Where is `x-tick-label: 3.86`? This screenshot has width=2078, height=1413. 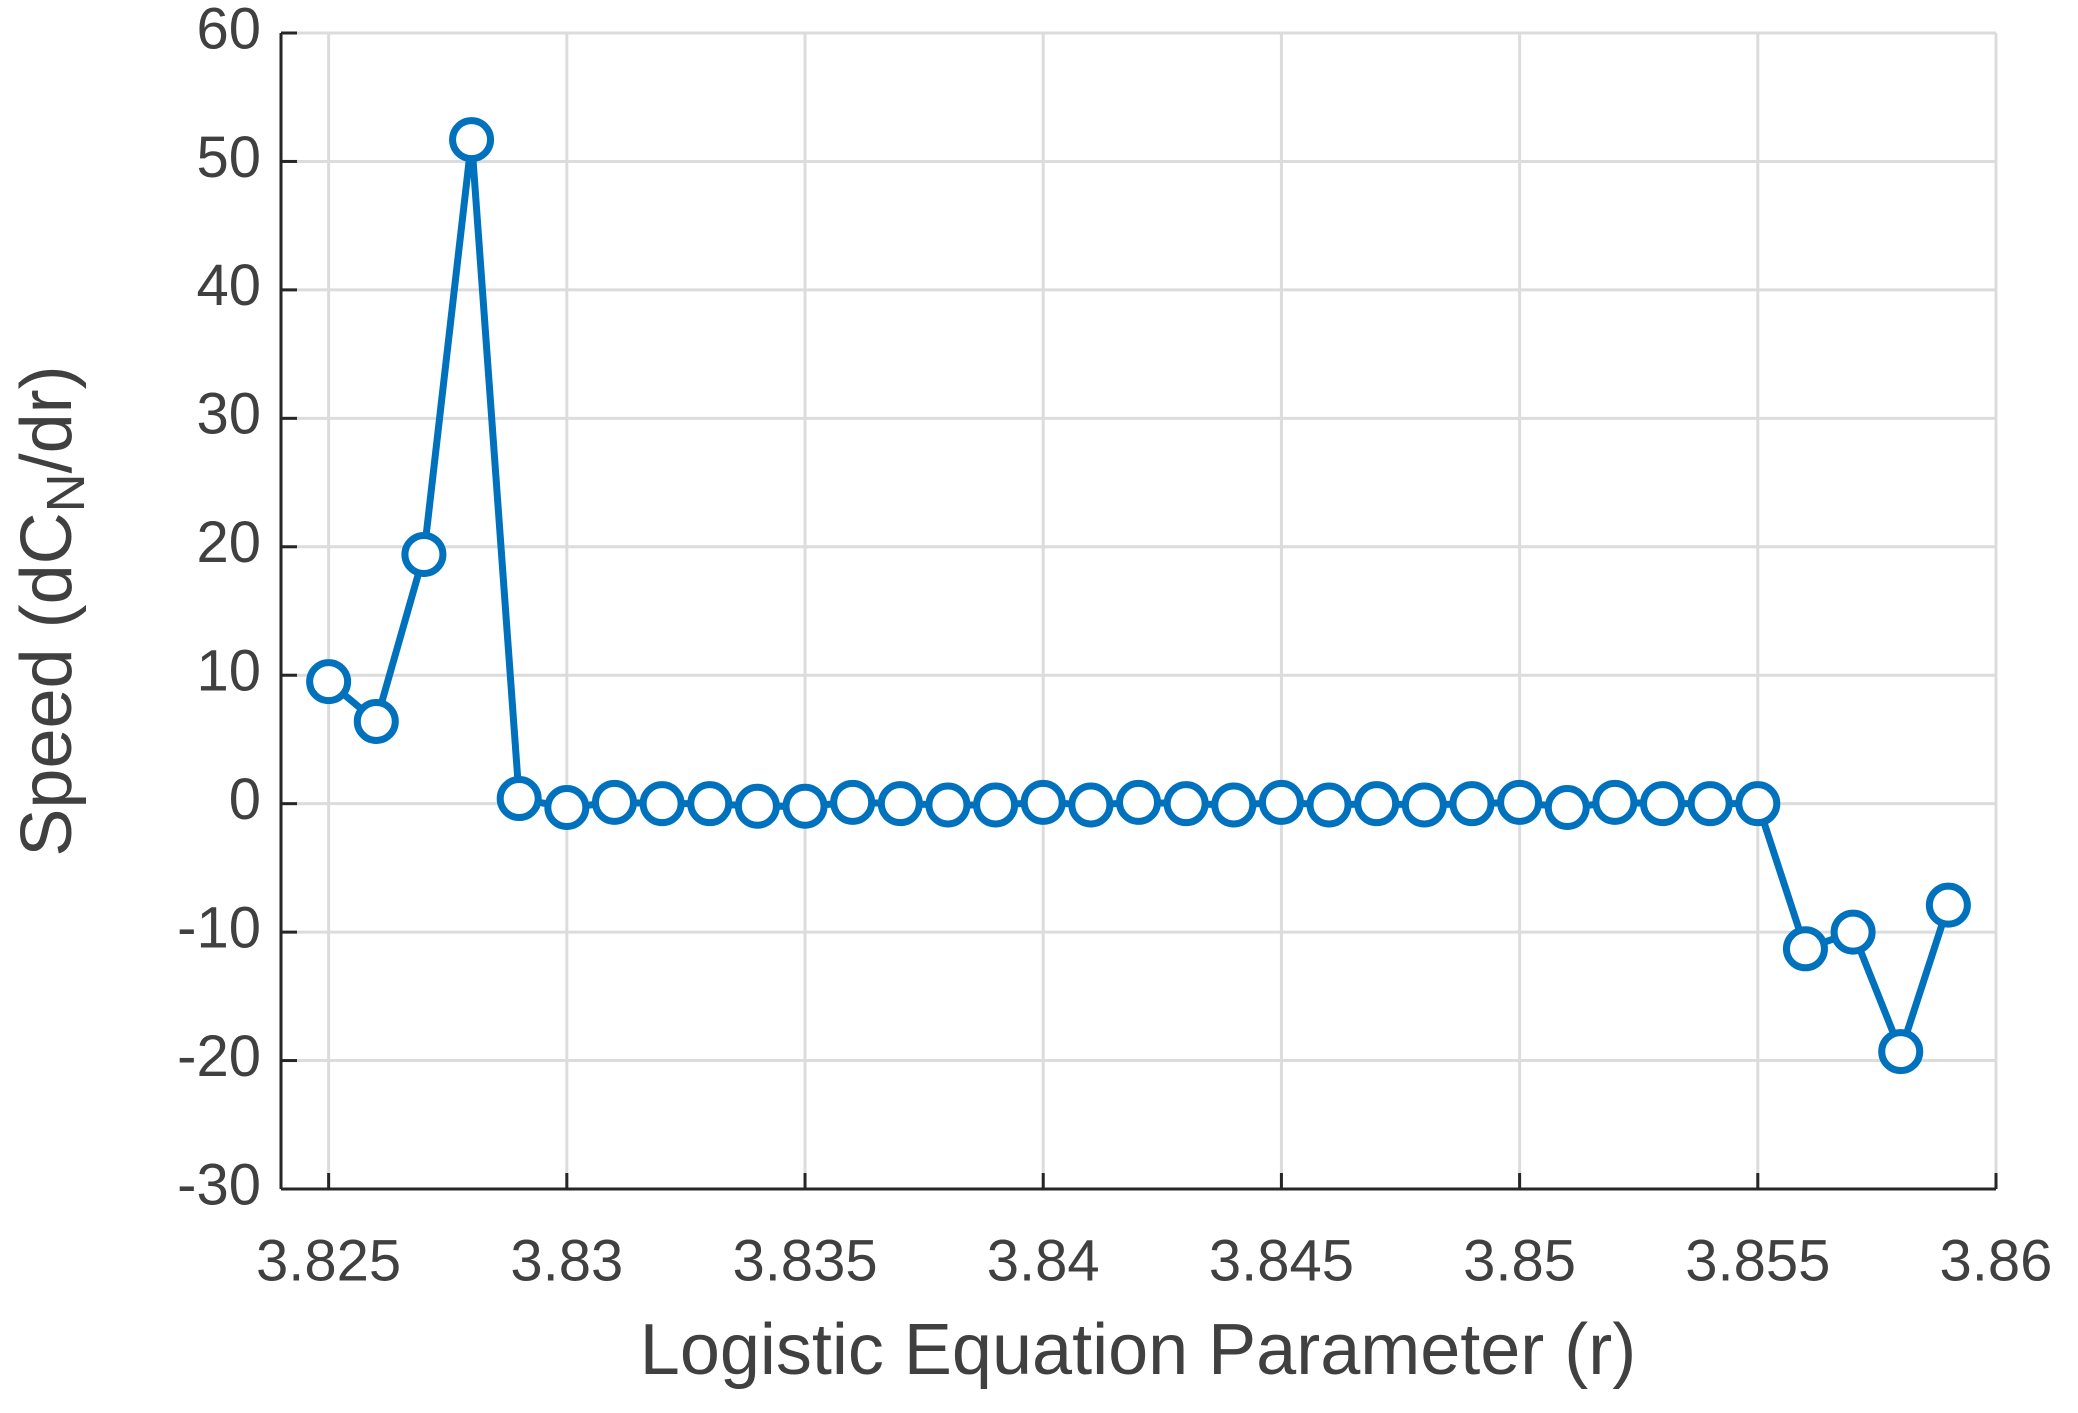
x-tick-label: 3.86 is located at coordinates (1996, 1260).